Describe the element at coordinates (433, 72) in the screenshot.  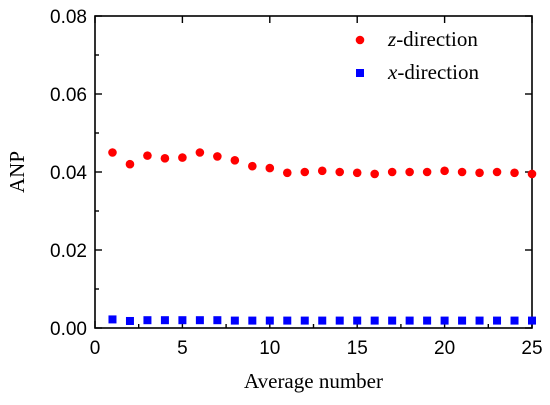
I see `legend-label: x-direction` at that location.